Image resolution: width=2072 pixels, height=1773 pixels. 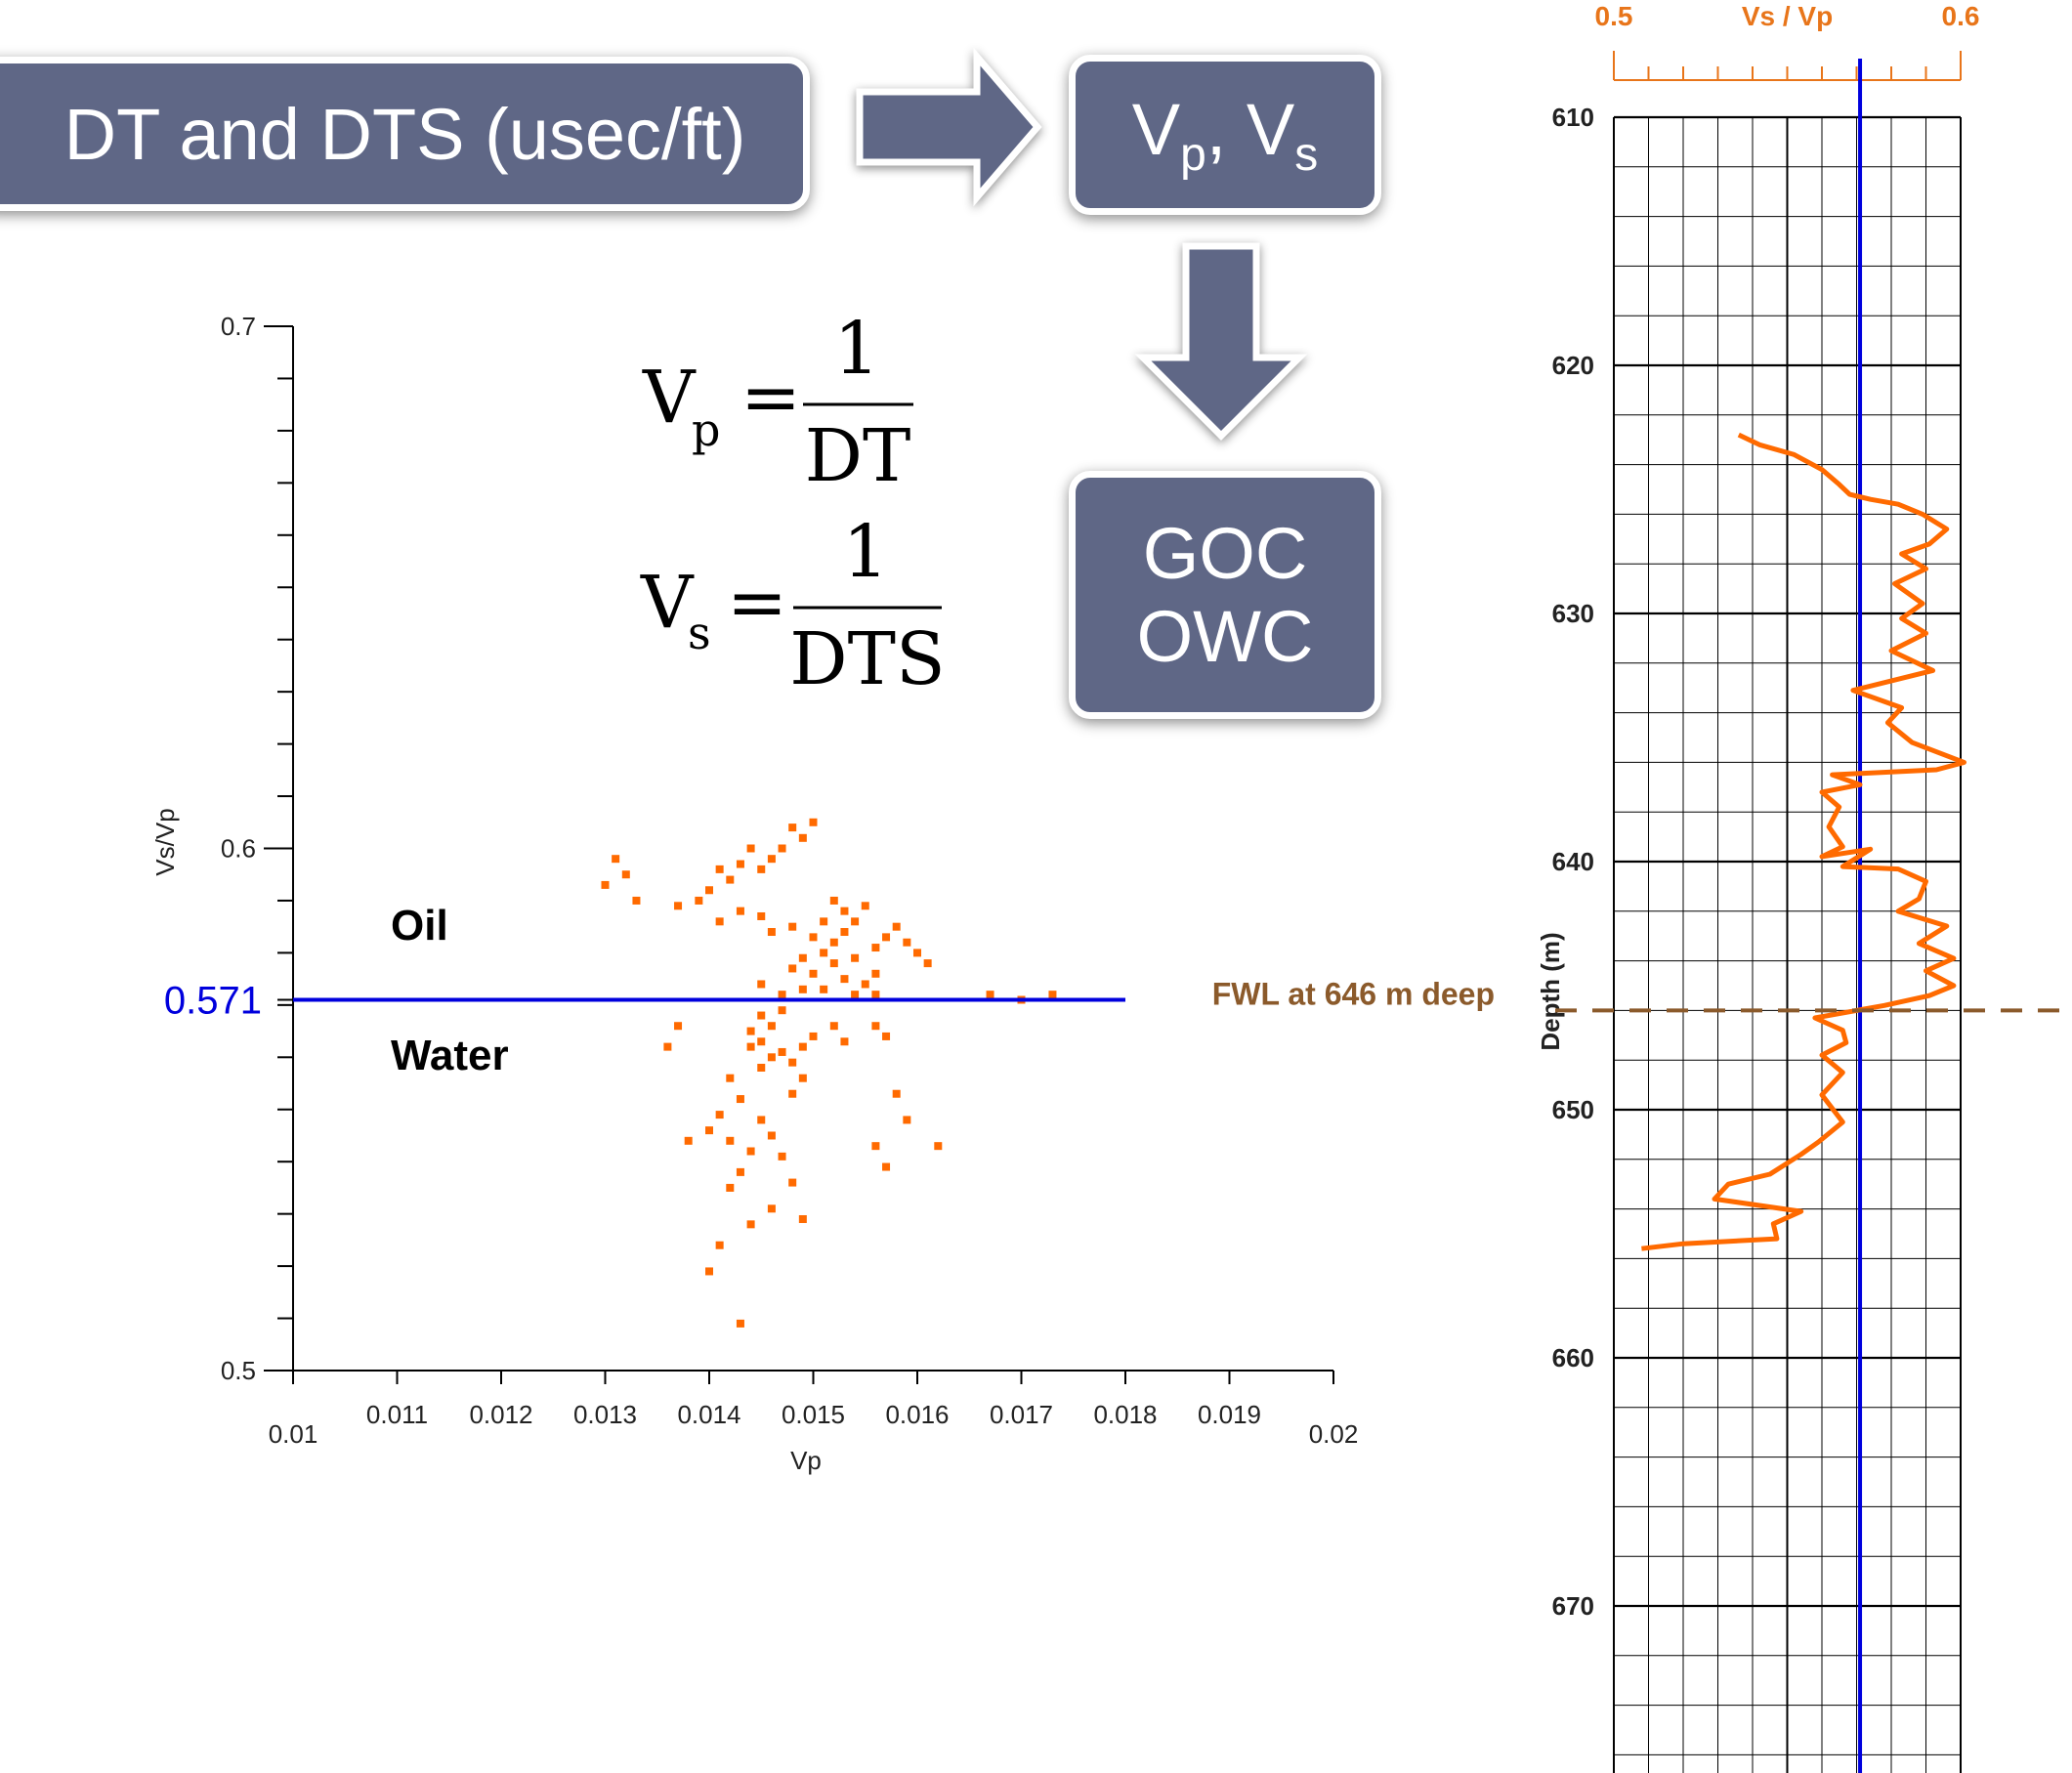 What do you see at coordinates (1225, 595) in the screenshot?
I see `contacts-box: GOC OWC` at bounding box center [1225, 595].